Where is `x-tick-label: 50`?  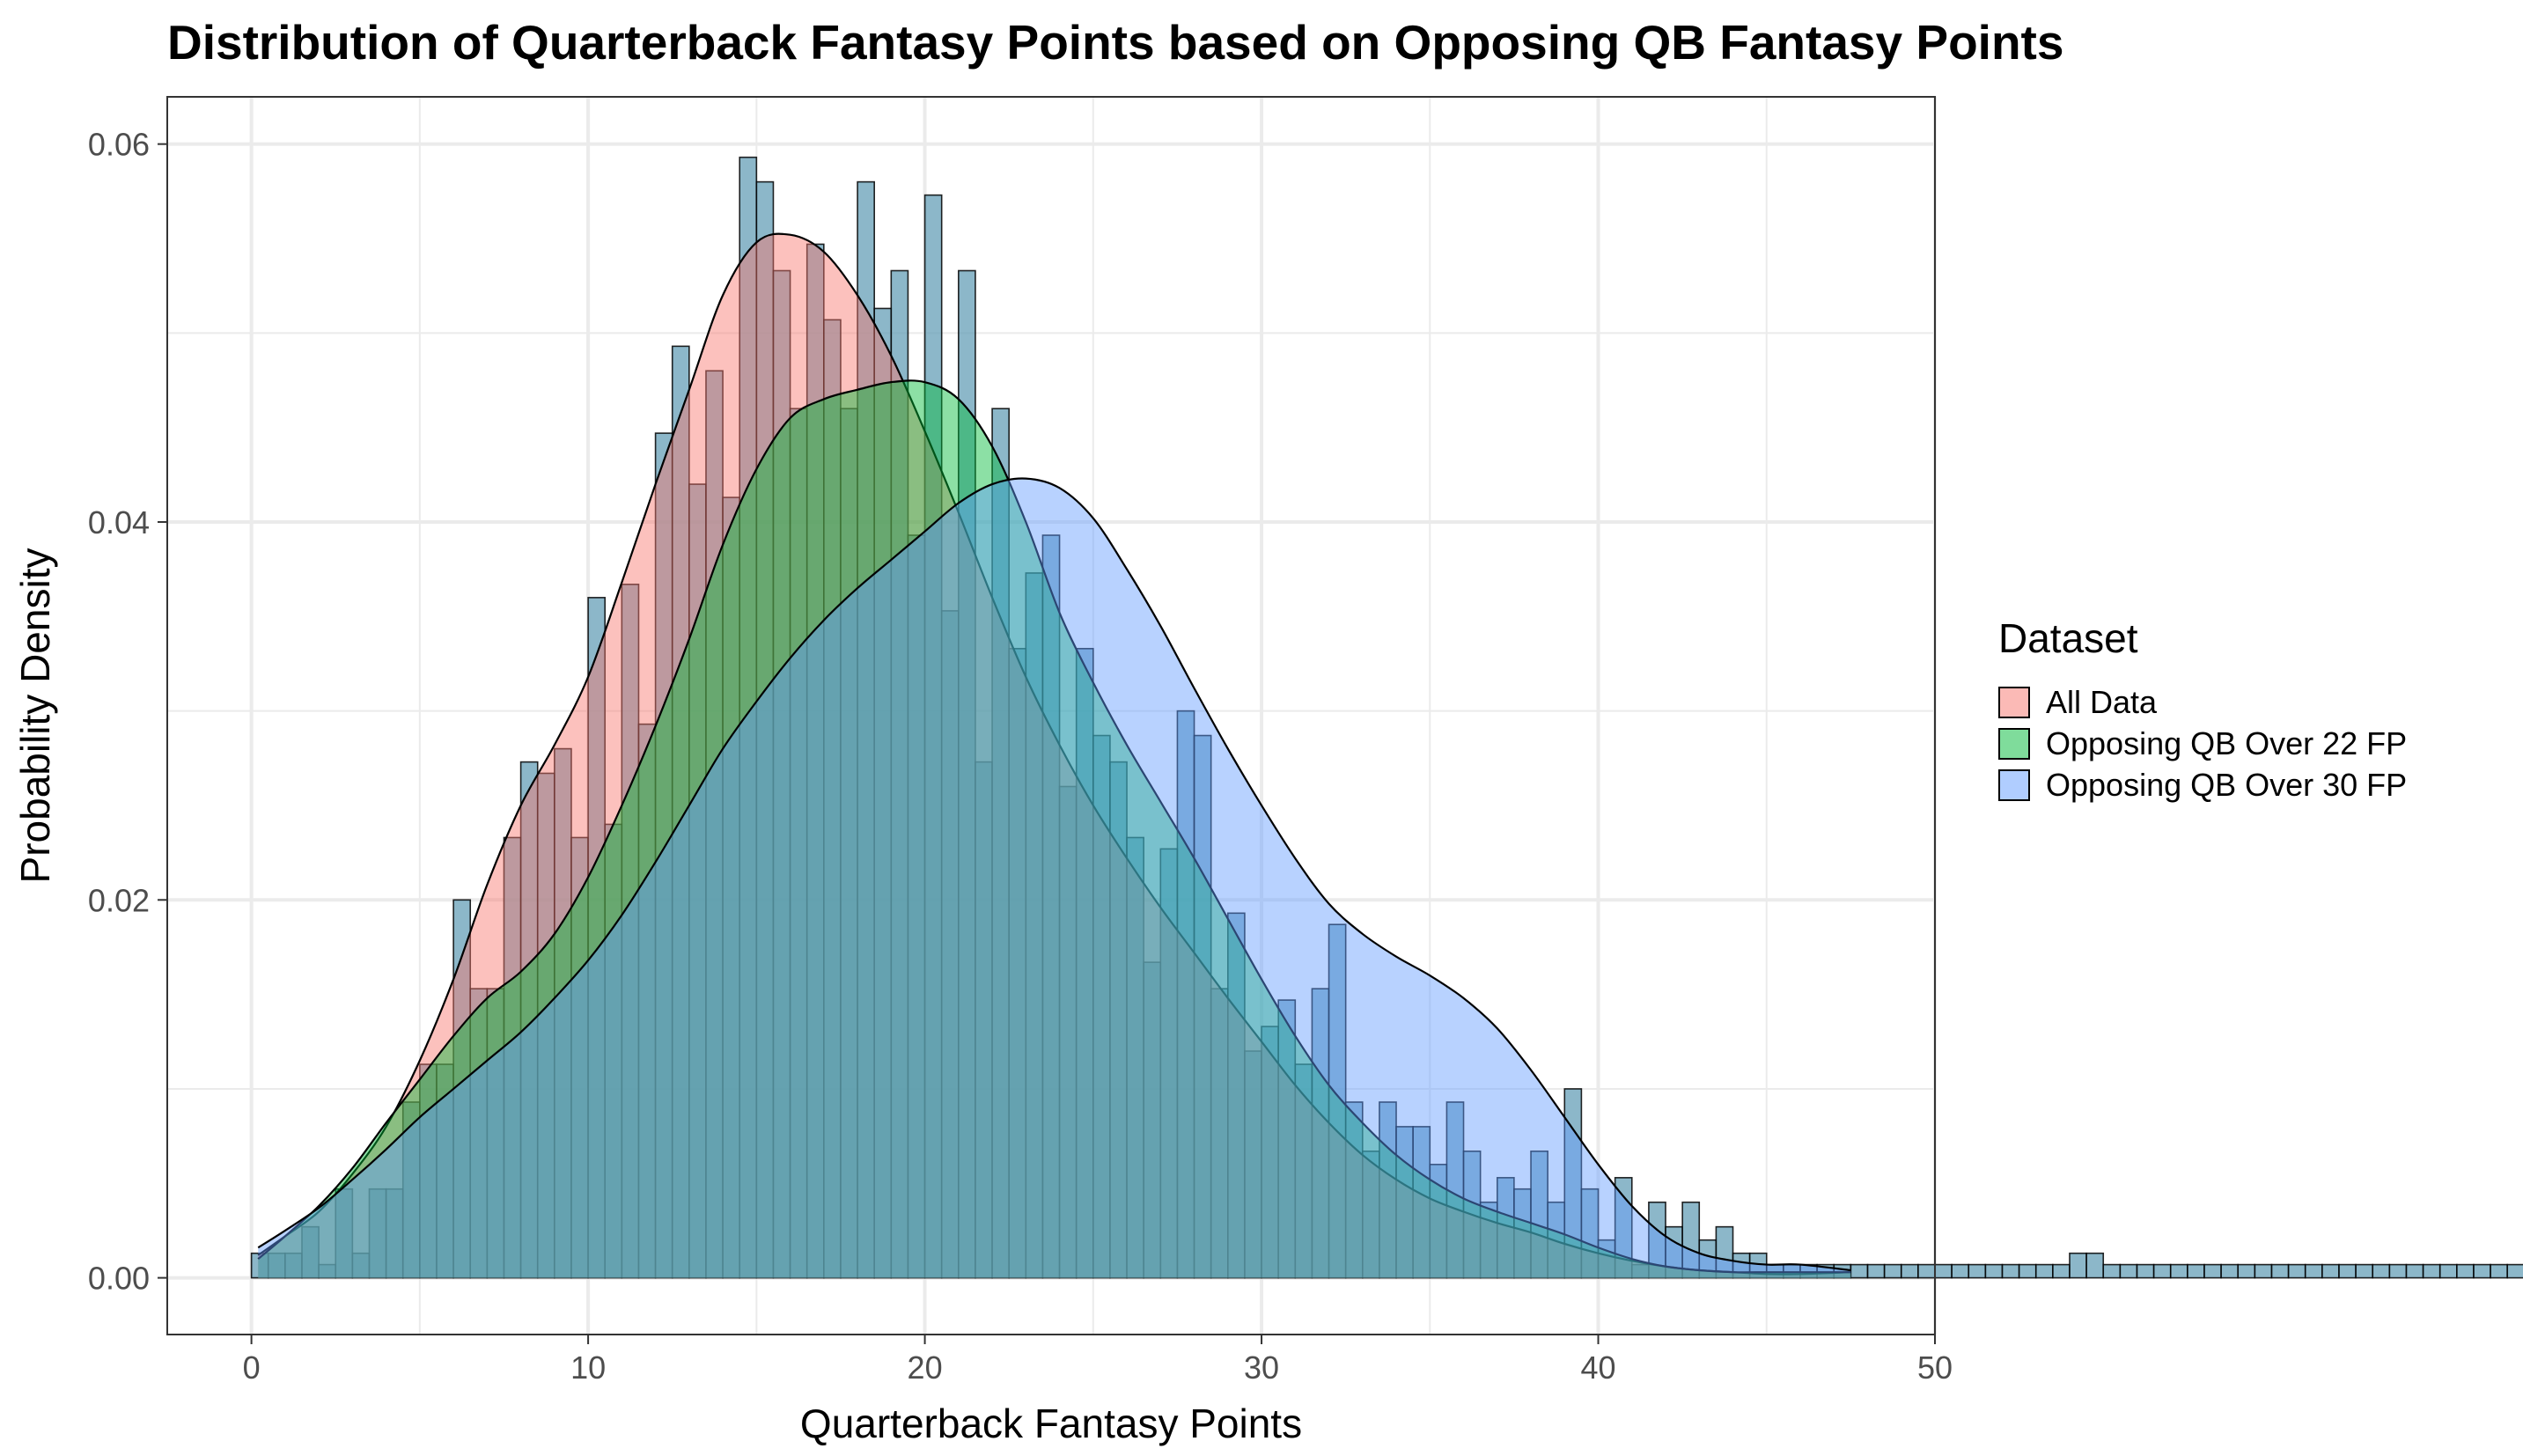
x-tick-label: 50 is located at coordinates (1935, 1368).